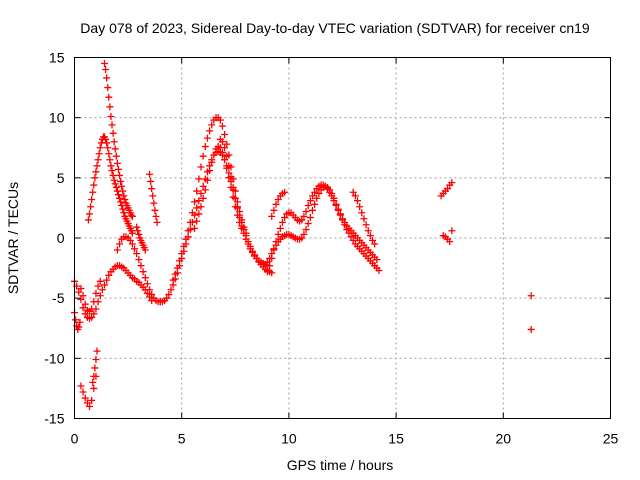 The height and width of the screenshot is (480, 640). What do you see at coordinates (396, 439) in the screenshot?
I see `x-tick-label: 15` at bounding box center [396, 439].